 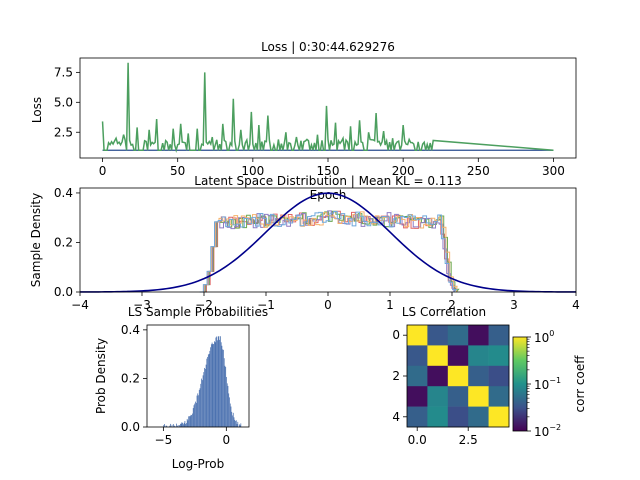 I want to click on loss-chart-xlabel: Epoch, so click(x=328, y=195).